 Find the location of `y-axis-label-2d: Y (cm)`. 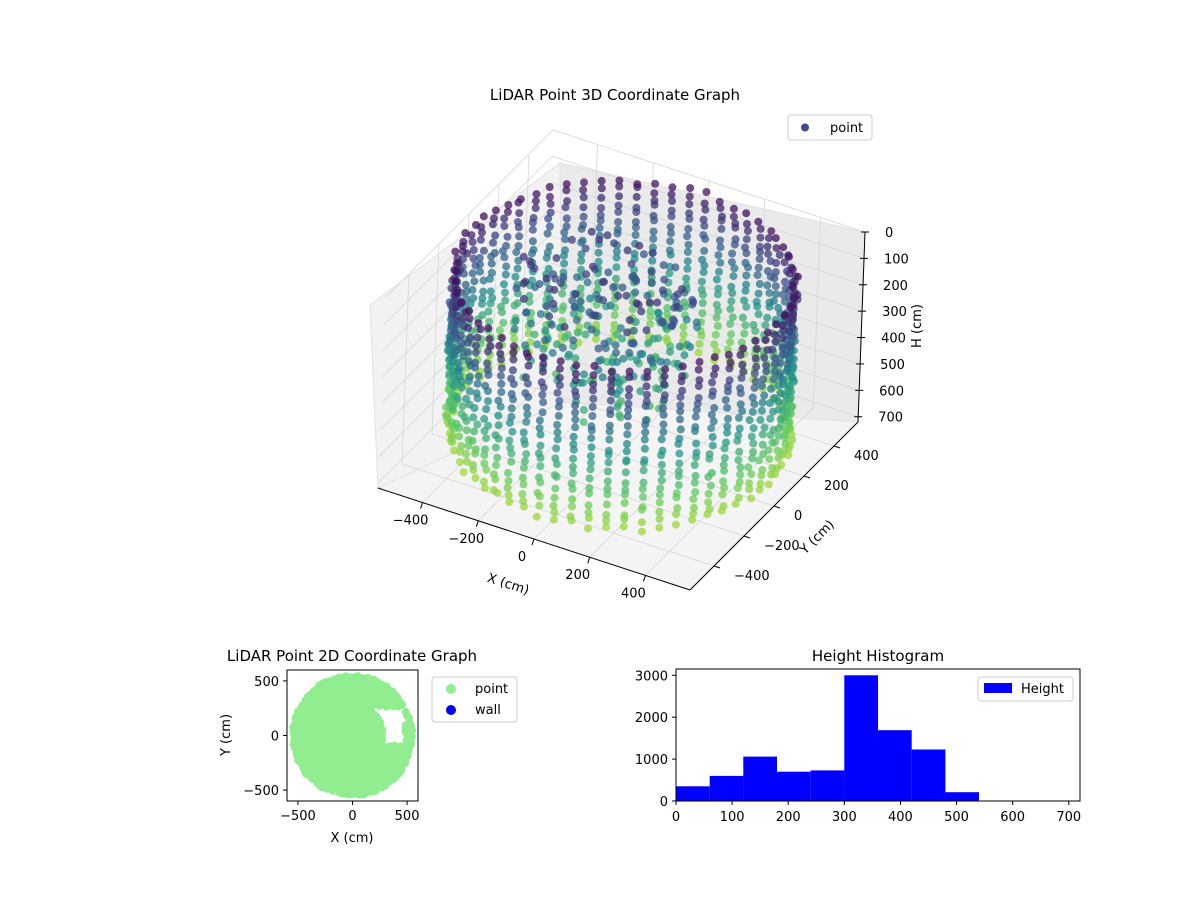

y-axis-label-2d: Y (cm) is located at coordinates (226, 735).